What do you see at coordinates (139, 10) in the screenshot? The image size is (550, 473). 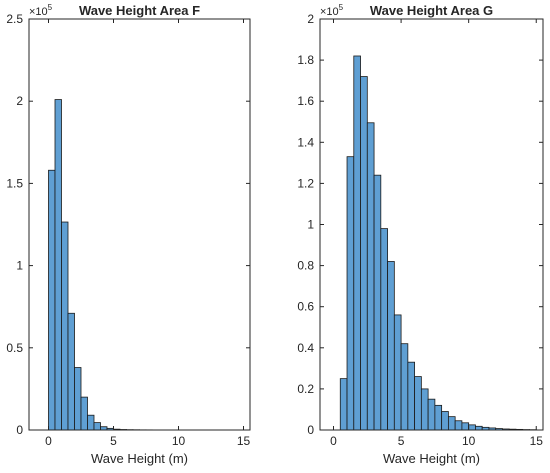 I see `chart-title: Wave Height Area F` at bounding box center [139, 10].